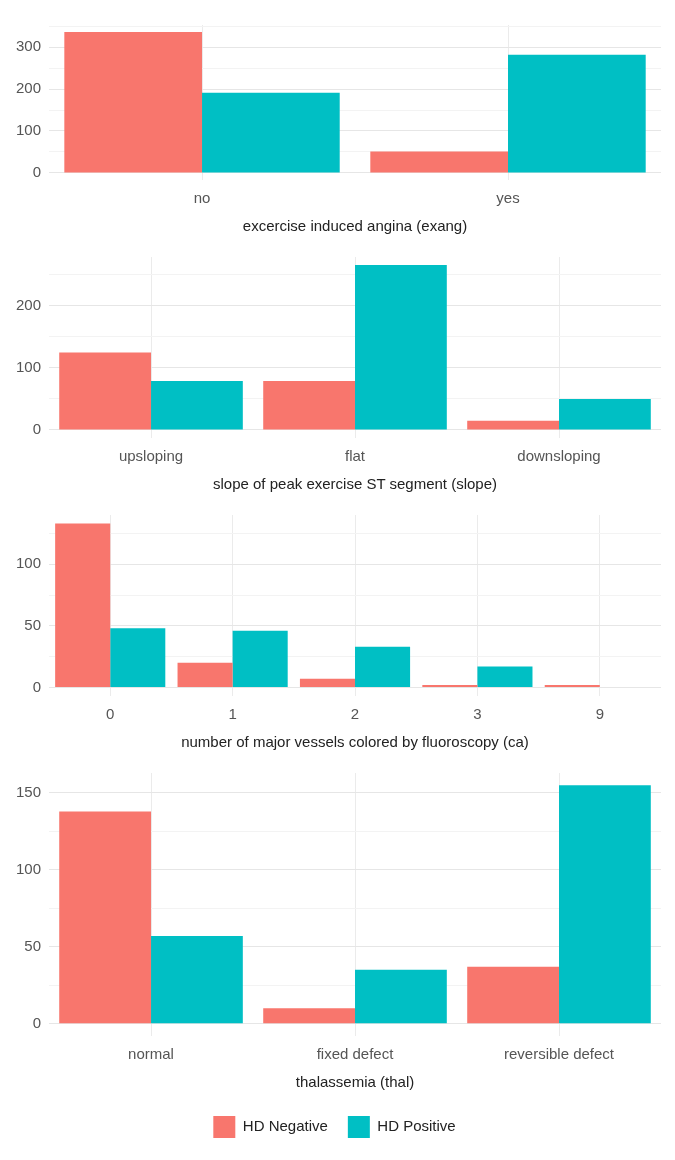 This screenshot has height=1160, width=675. Describe the element at coordinates (29, 792) in the screenshot. I see `y-tick-label: 150` at that location.